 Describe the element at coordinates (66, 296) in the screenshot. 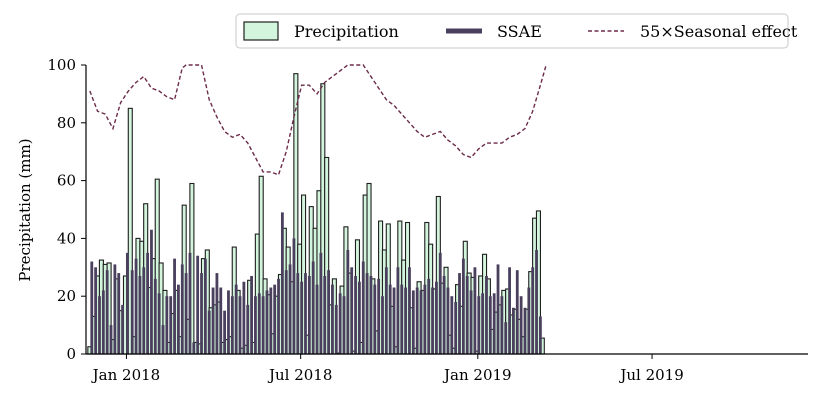

I see `y-tick-label: 20` at that location.